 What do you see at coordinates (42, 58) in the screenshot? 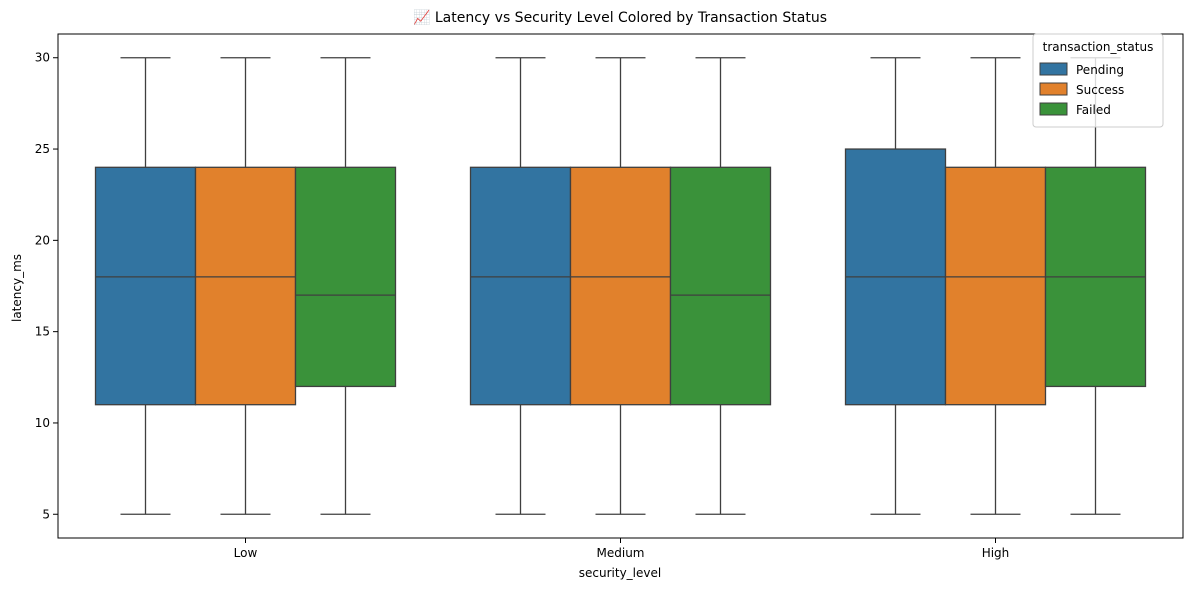
I see `y-tick-label: 30` at bounding box center [42, 58].